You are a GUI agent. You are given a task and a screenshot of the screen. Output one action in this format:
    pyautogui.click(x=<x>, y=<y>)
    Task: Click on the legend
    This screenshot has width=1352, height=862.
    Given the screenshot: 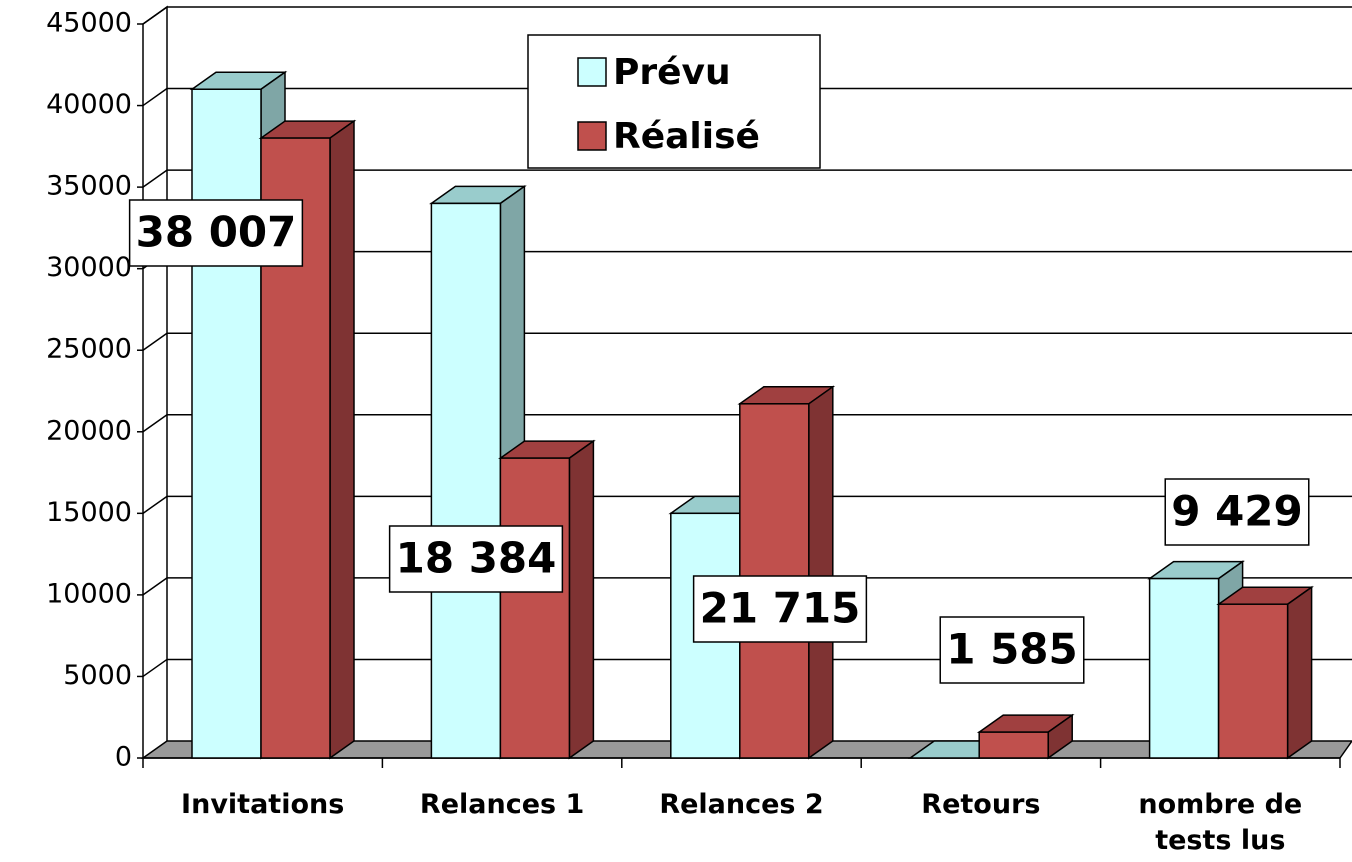 What is the action you would take?
    pyautogui.click(x=674, y=101)
    